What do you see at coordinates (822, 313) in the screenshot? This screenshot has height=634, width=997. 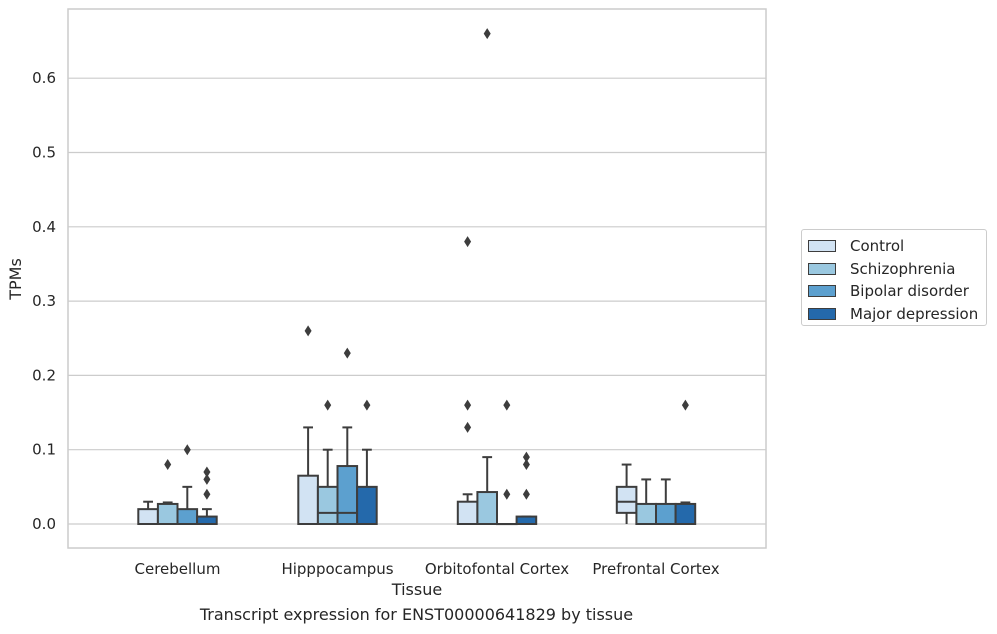 I see `legend-swatch-major-depression` at bounding box center [822, 313].